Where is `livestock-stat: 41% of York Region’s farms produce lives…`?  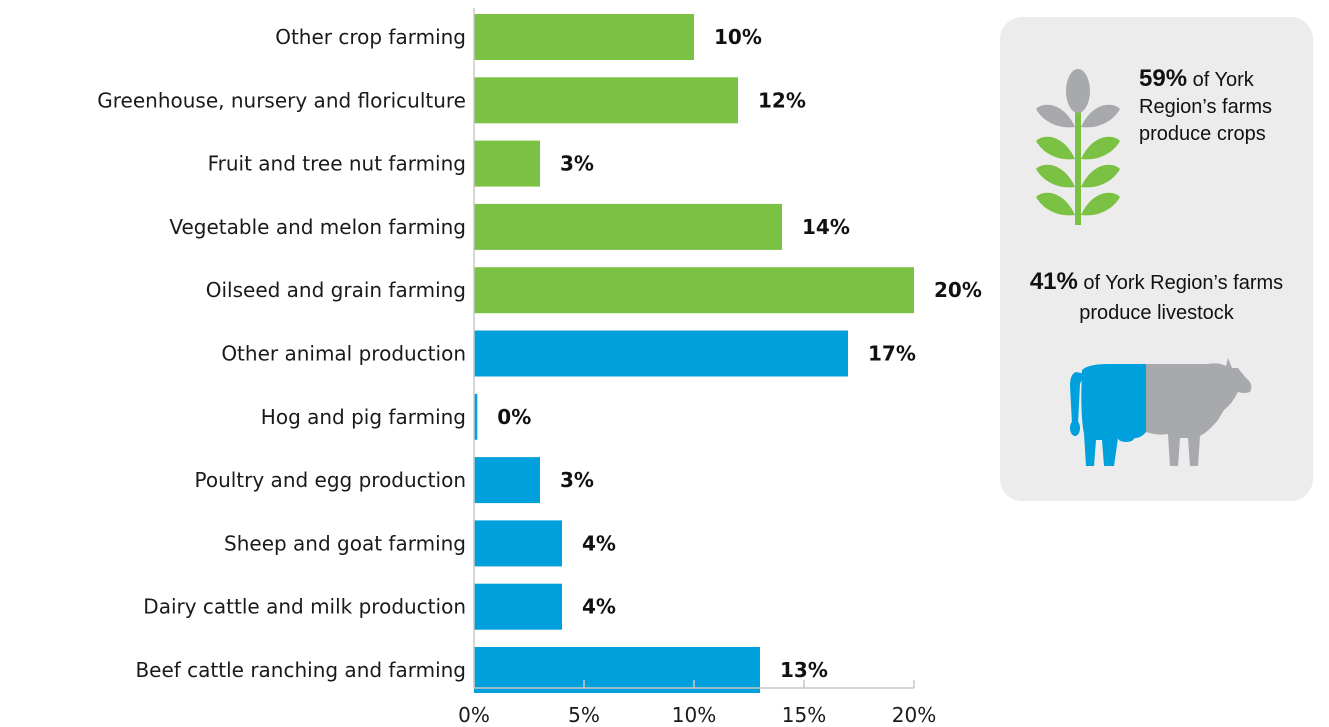 livestock-stat: 41% of York Region’s farms produce lives… is located at coordinates (1156, 297).